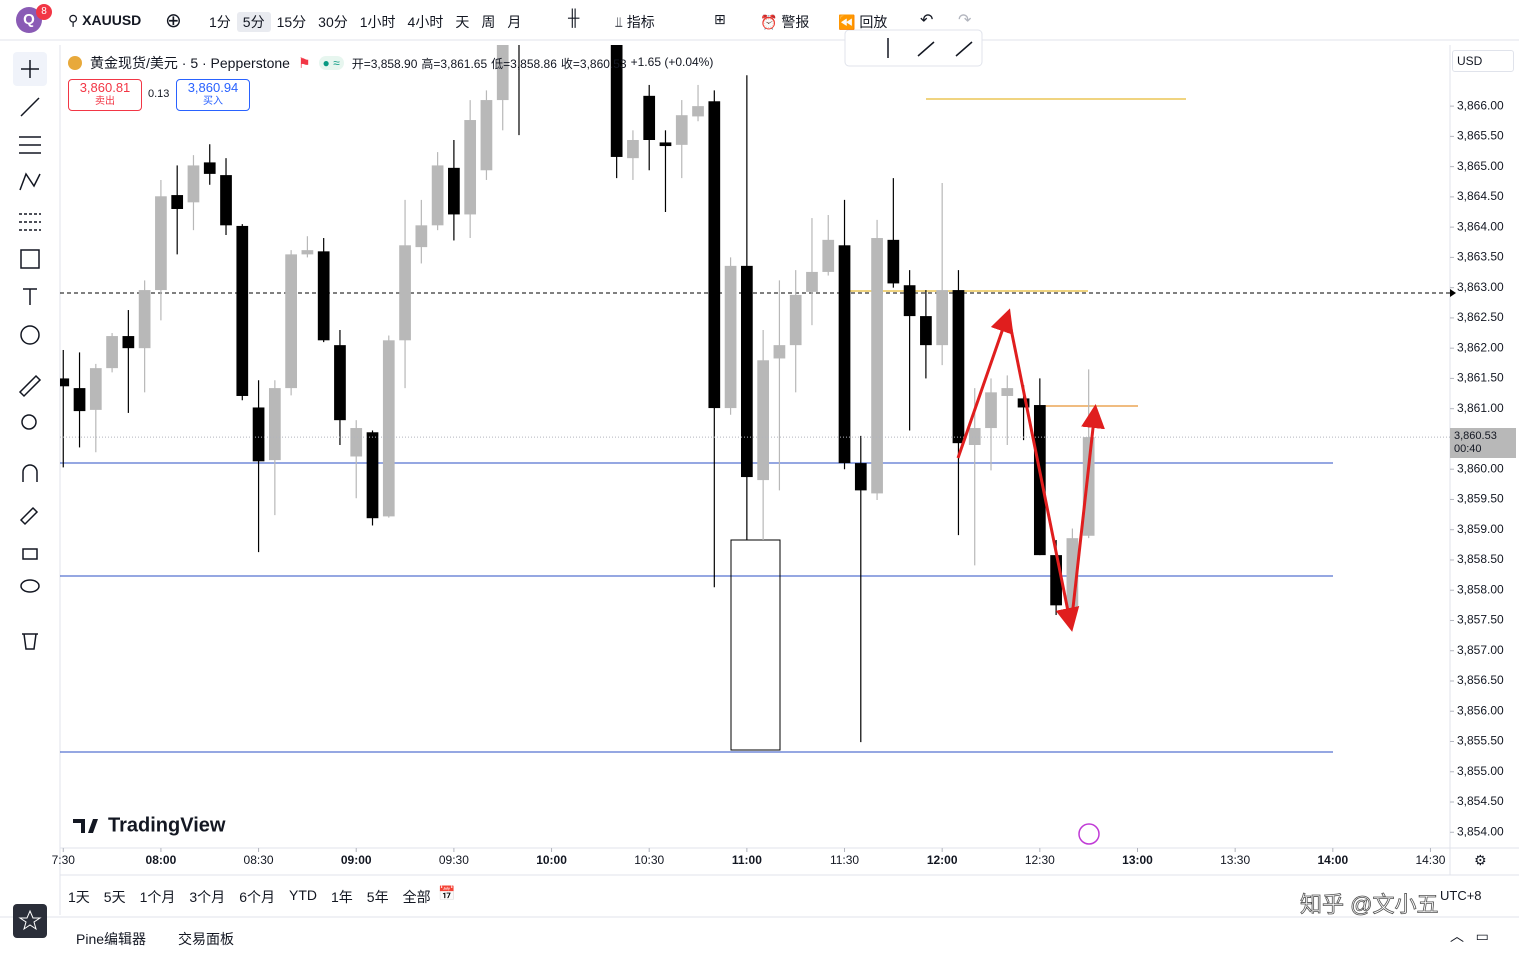  Describe the element at coordinates (635, 22) in the screenshot. I see `indicators-button: ⫫ 指标` at that location.